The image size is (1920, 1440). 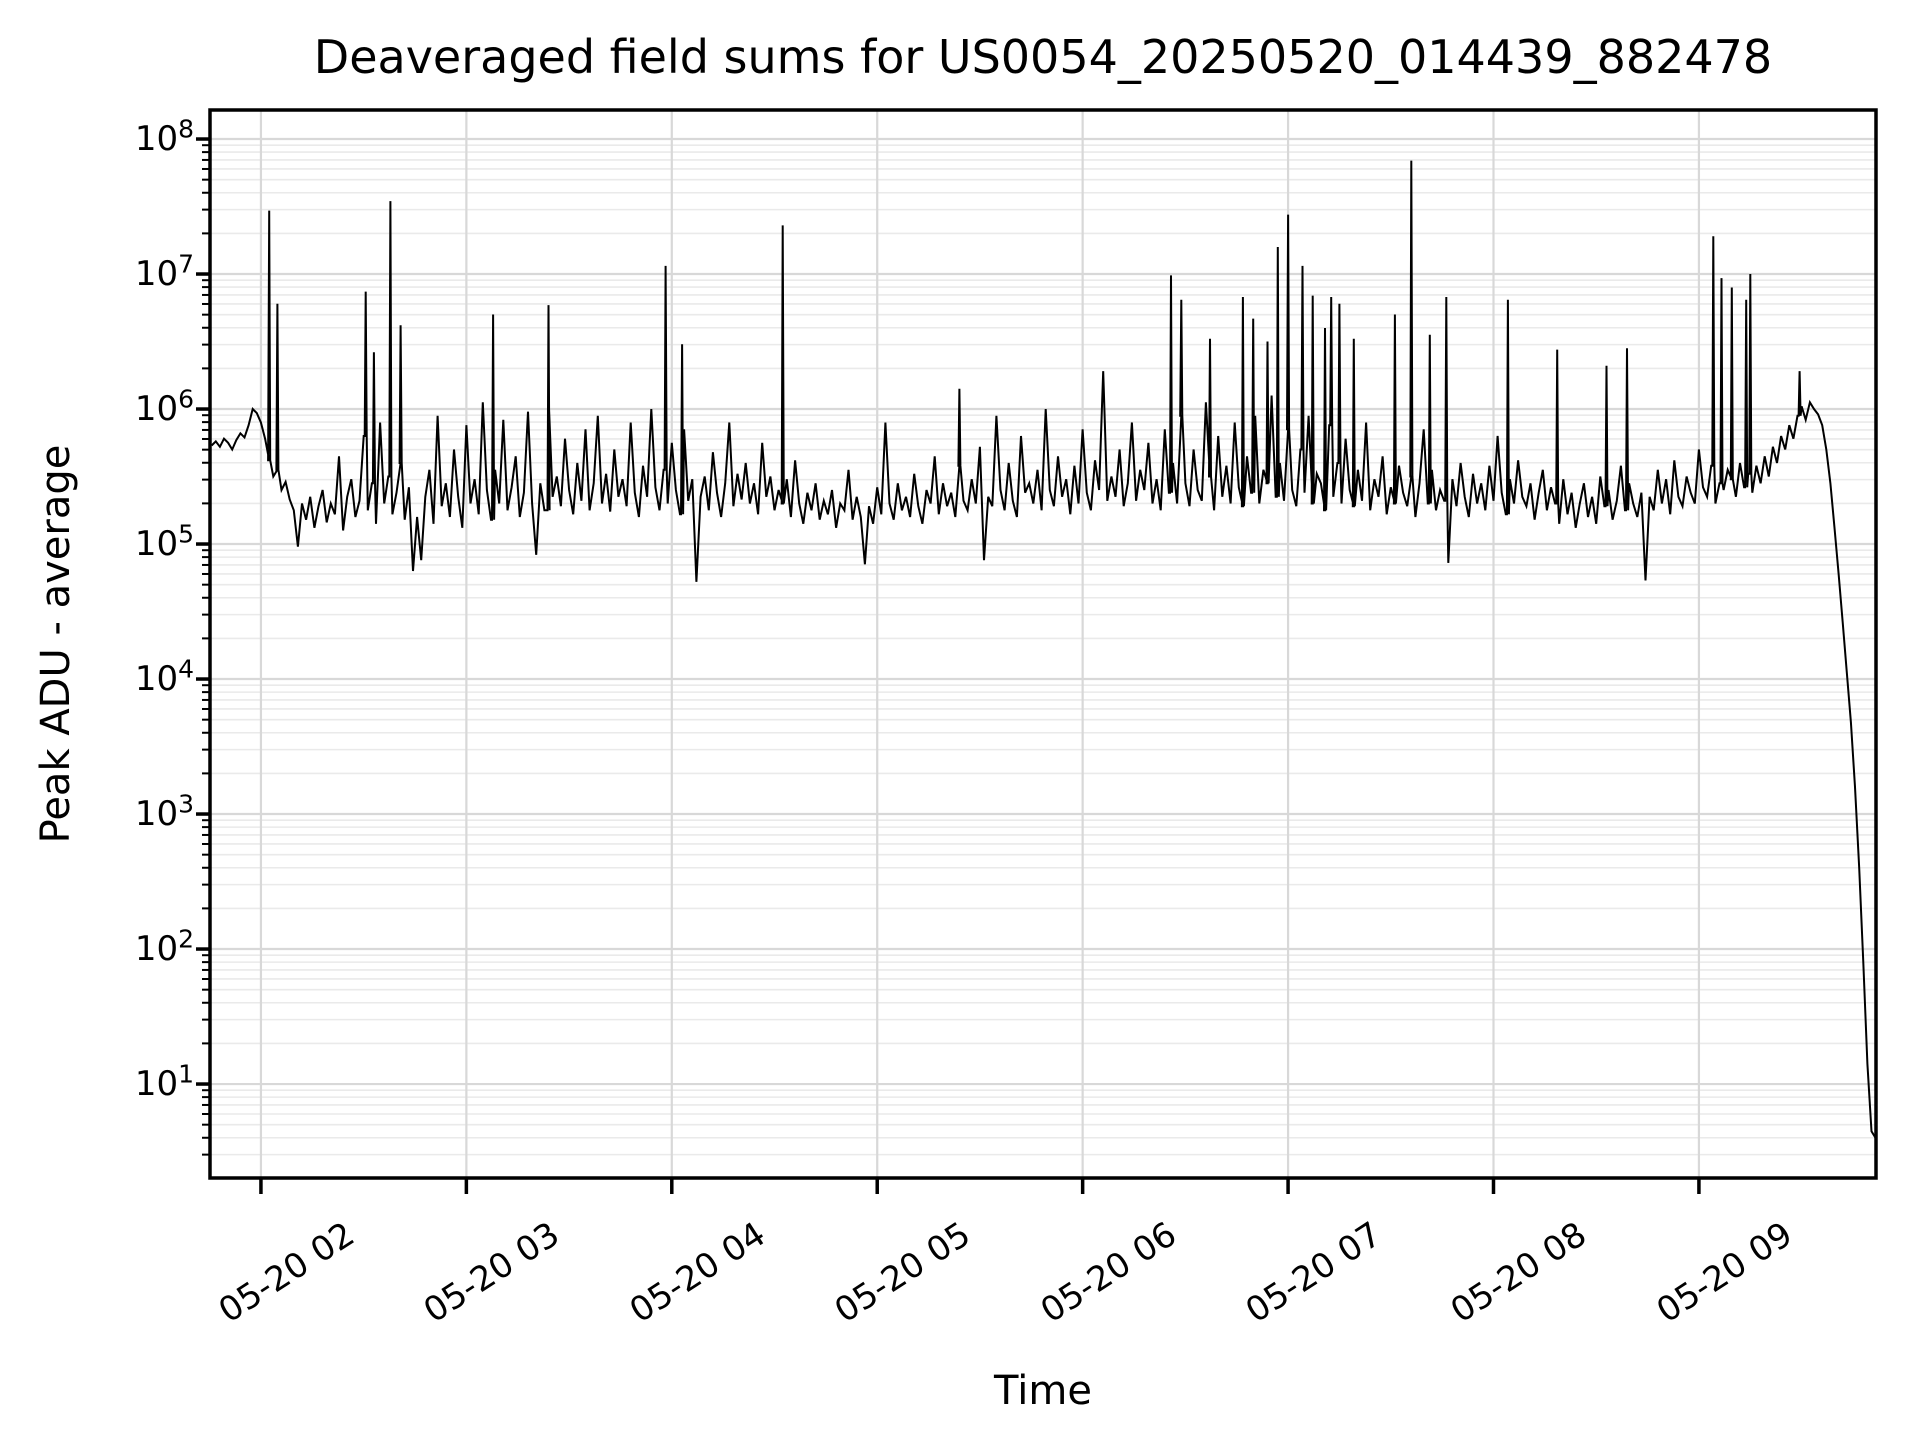 I want to click on y-axis-label: Peak ADU - average, so click(x=56, y=644).